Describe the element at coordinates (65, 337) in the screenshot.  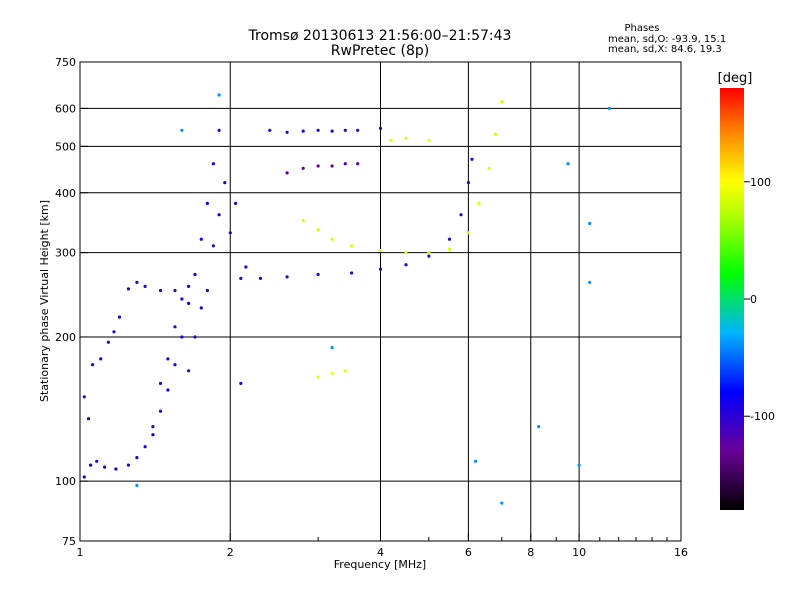
I see `y-tick-label: 200` at that location.